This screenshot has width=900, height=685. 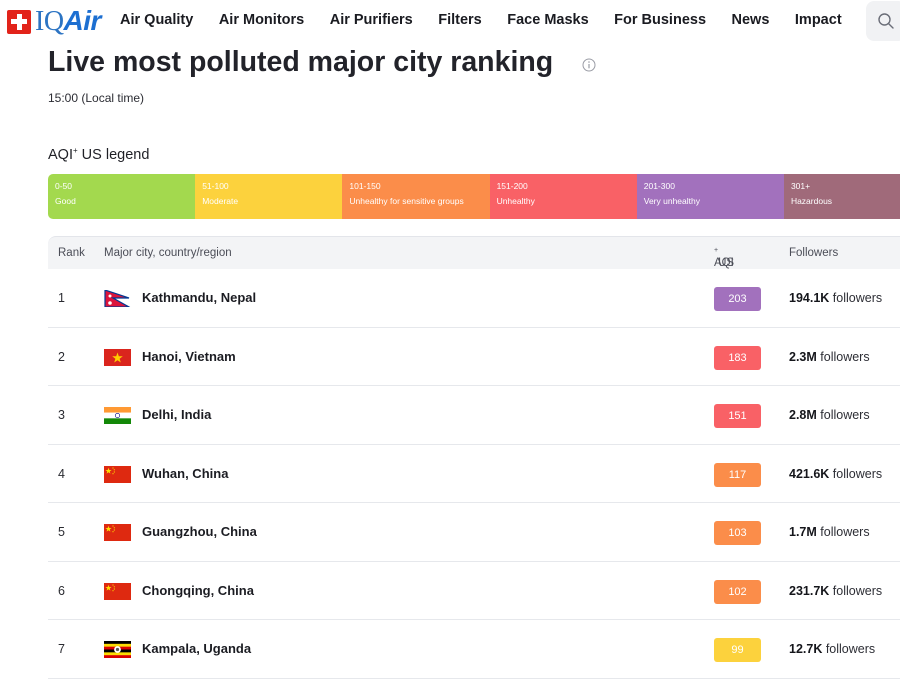 What do you see at coordinates (64, 186) in the screenshot?
I see `legend-range: 0-50` at bounding box center [64, 186].